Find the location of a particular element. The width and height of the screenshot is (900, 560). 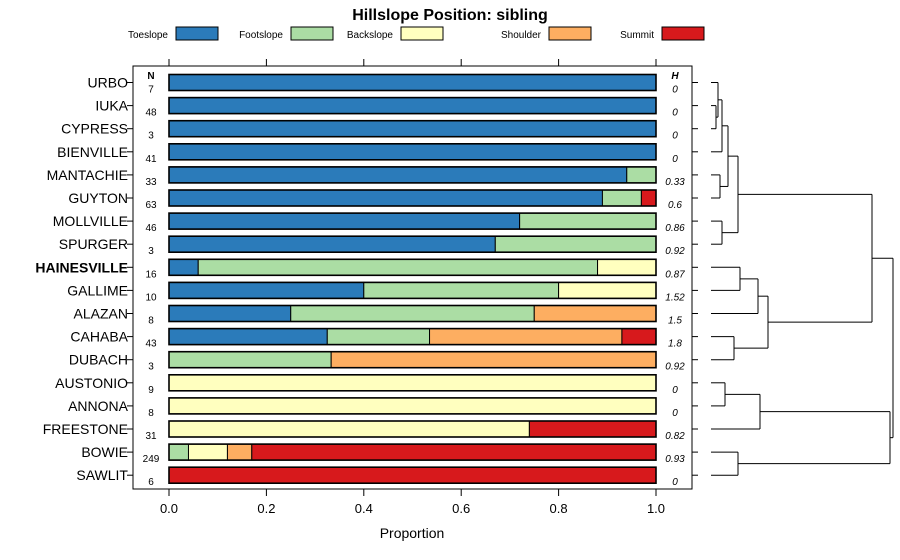

n-value-freestone: 31 is located at coordinates (151, 436).